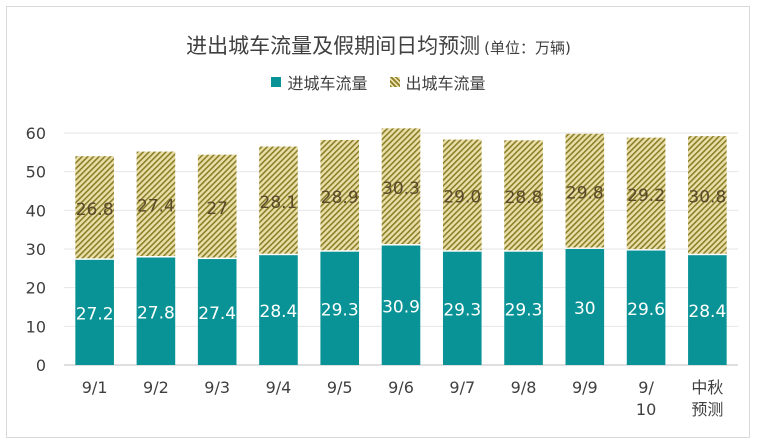  What do you see at coordinates (585, 387) in the screenshot?
I see `x-tick-label: 9/9` at bounding box center [585, 387].